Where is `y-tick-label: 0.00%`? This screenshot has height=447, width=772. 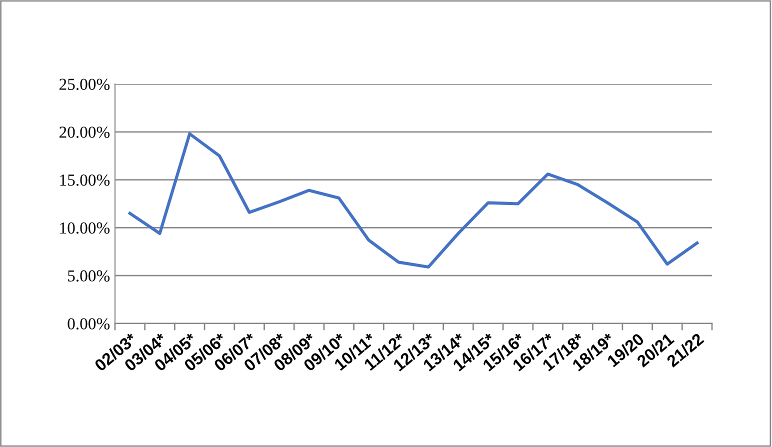
y-tick-label: 0.00% is located at coordinates (89, 324).